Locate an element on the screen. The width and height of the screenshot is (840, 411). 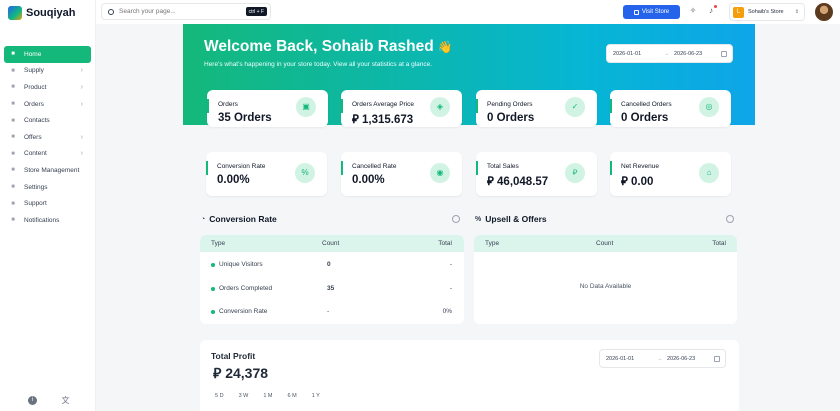
sidebar-item-support: ■ Support is located at coordinates (47, 203).